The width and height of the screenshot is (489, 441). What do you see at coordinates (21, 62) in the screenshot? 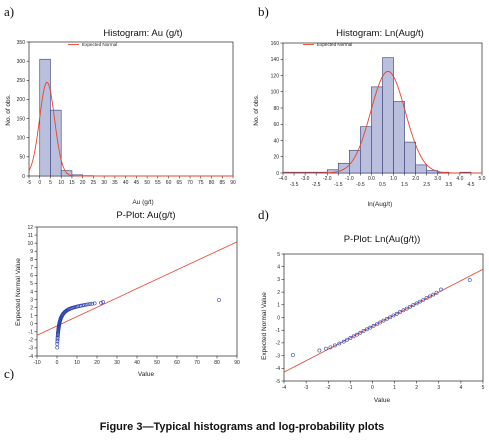
I see `y-tick-label: 300` at bounding box center [21, 62].